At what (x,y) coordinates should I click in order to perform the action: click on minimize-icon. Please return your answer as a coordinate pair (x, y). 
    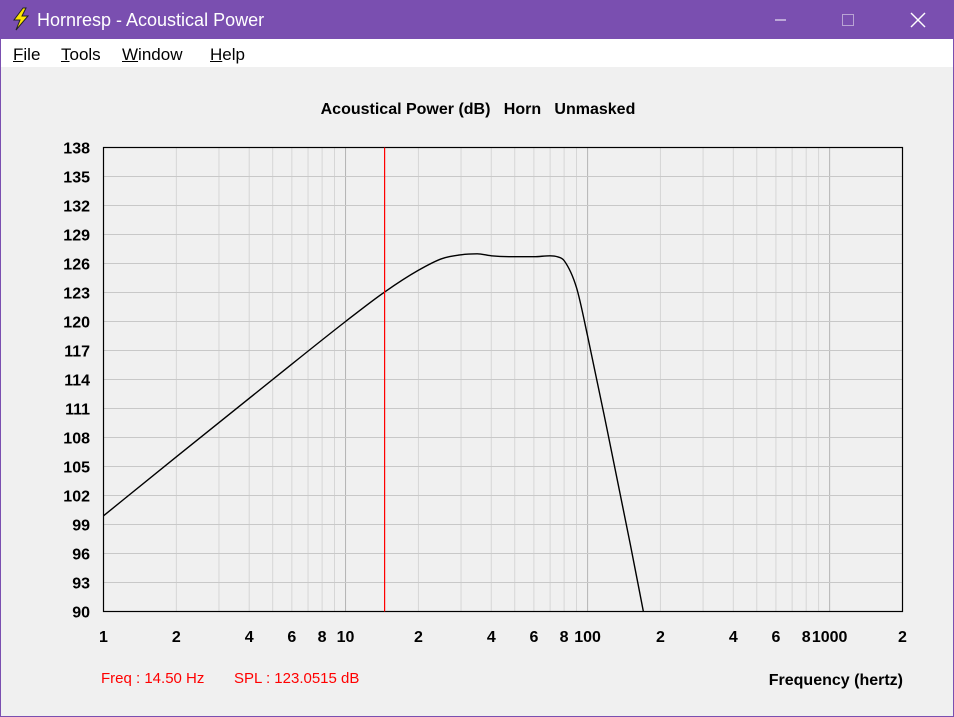
    Looking at the image, I should click on (780, 20).